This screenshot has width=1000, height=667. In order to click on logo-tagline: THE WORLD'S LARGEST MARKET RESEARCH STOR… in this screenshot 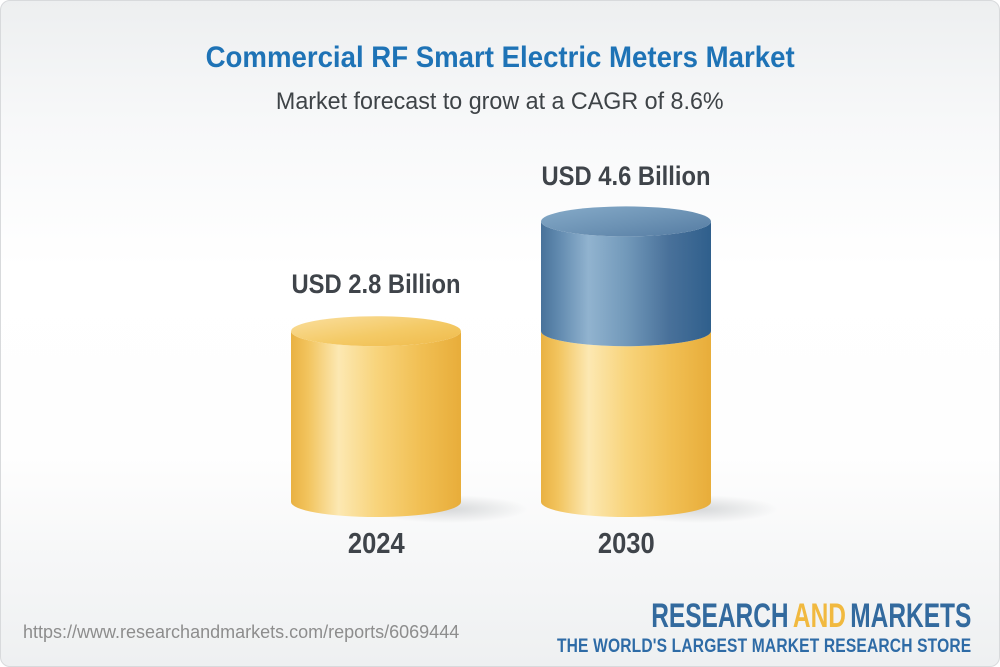, I will do `click(763, 646)`.